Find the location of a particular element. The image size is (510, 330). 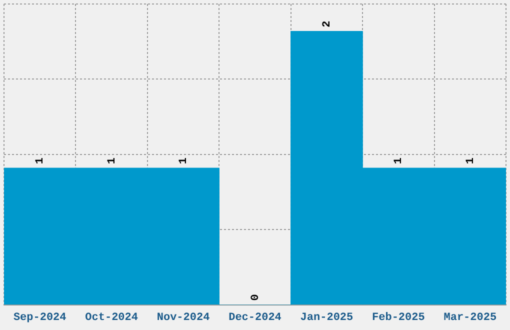

x-tick-label: Feb-2025 is located at coordinates (399, 318).